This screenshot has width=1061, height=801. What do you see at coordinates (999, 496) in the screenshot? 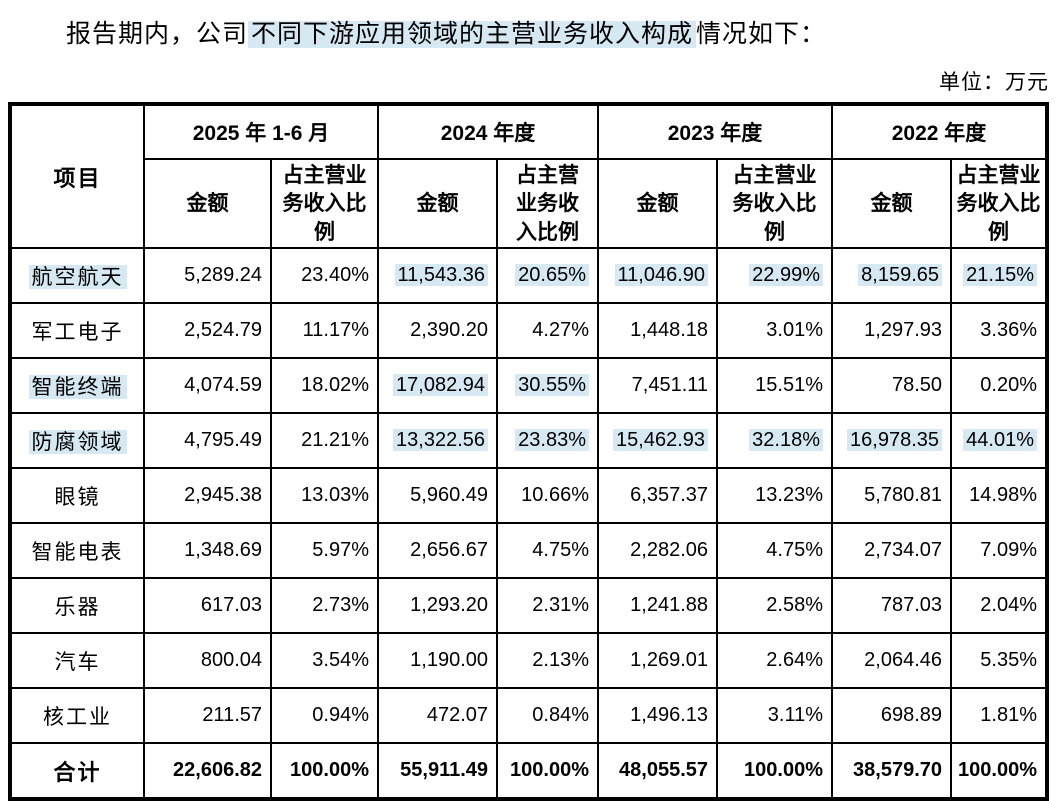
I see `percent-cell: 14.98%` at bounding box center [999, 496].